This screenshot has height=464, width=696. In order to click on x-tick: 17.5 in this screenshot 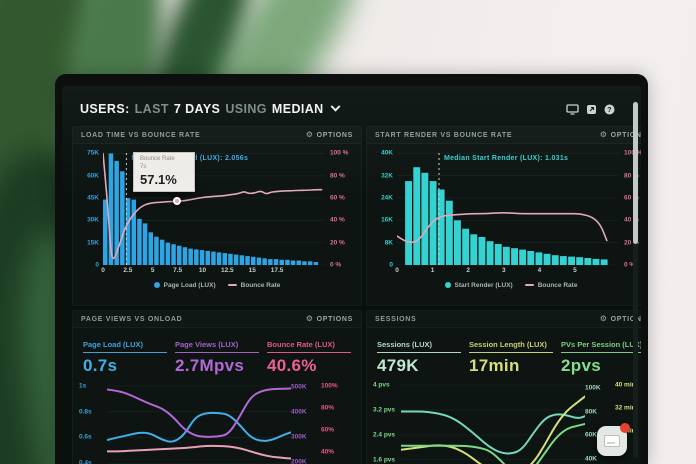, I will do `click(277, 270)`.